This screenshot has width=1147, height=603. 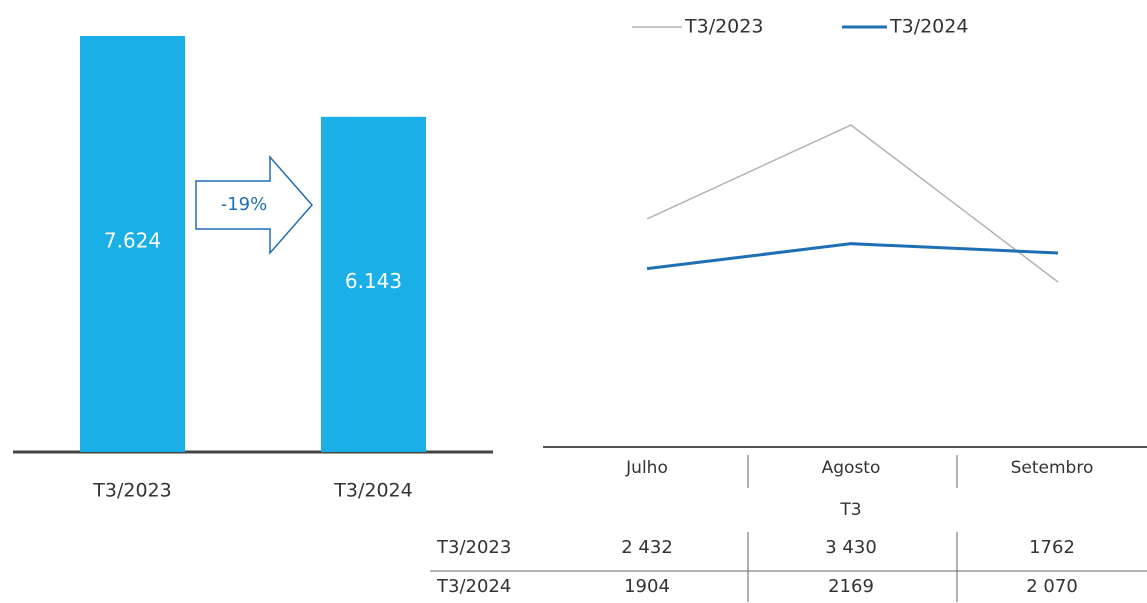 I want to click on legend-label: T3/2024, so click(x=928, y=27).